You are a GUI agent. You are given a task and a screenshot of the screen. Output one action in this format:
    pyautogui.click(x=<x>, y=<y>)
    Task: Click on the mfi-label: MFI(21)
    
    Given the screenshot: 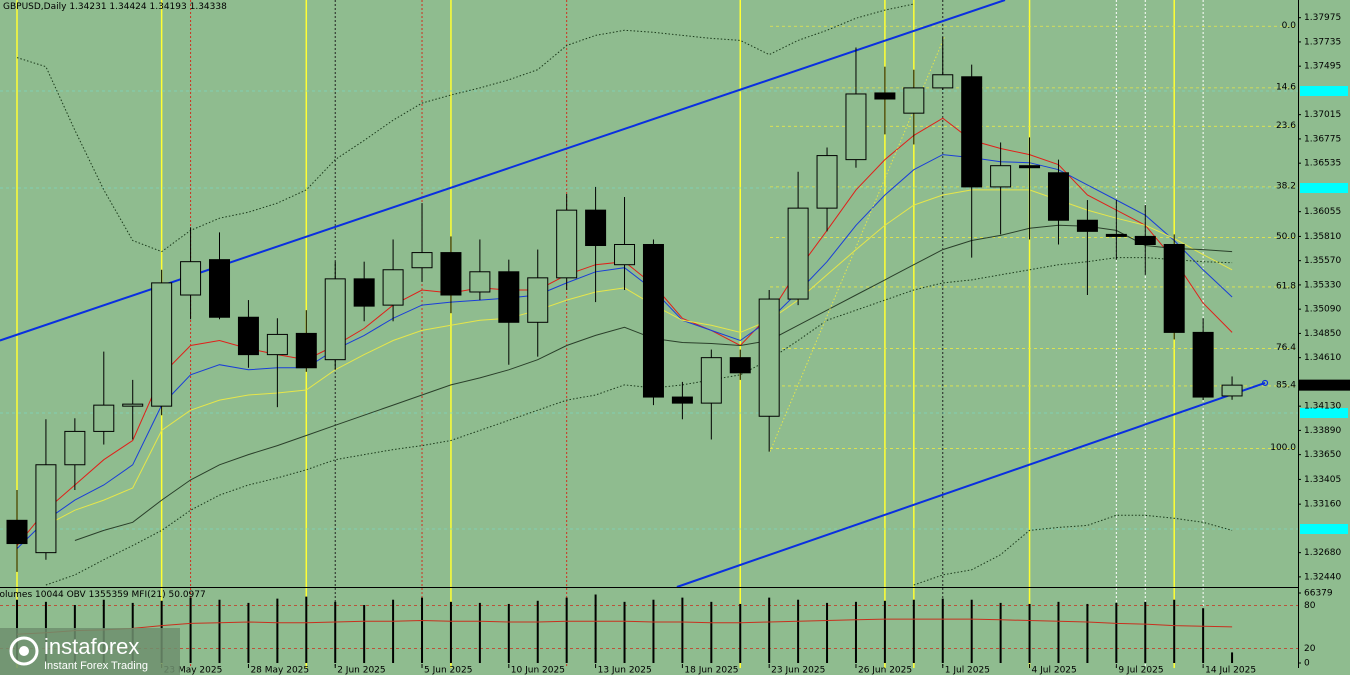 What is the action you would take?
    pyautogui.click(x=149, y=595)
    